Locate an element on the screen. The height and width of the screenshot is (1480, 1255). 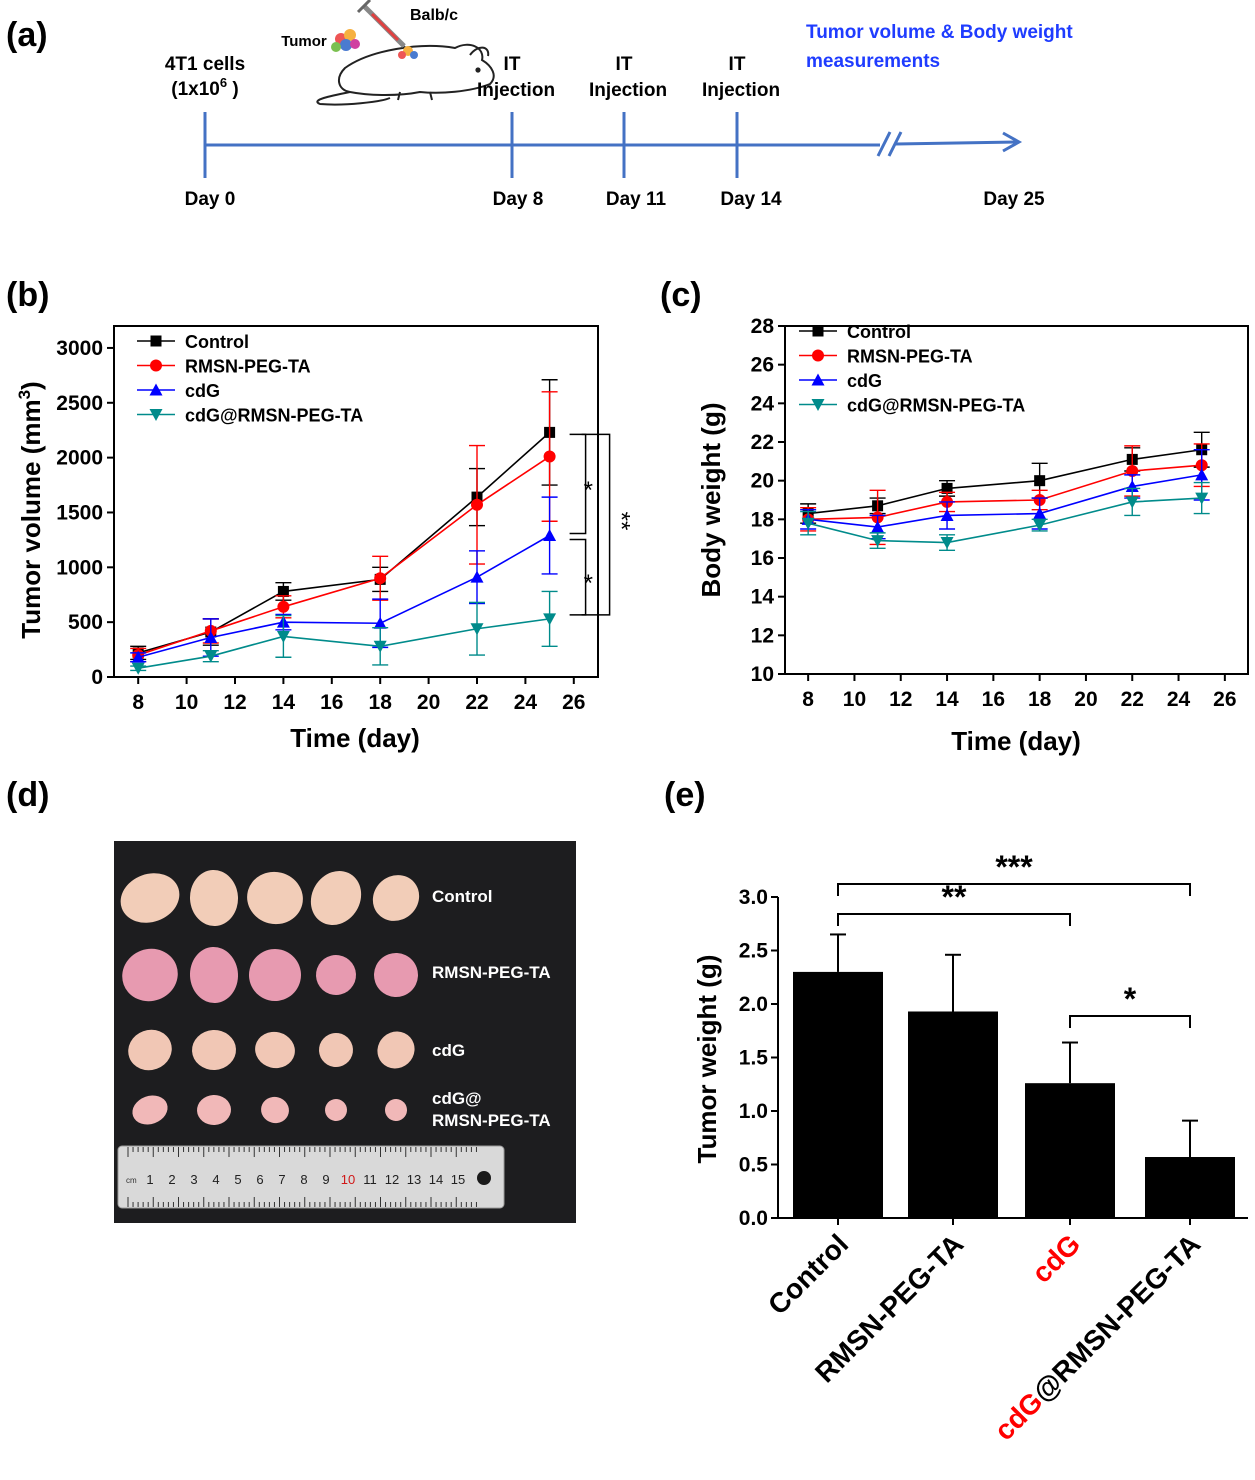
c-data-point-rmsn-peg-ta is located at coordinates (1132, 471).